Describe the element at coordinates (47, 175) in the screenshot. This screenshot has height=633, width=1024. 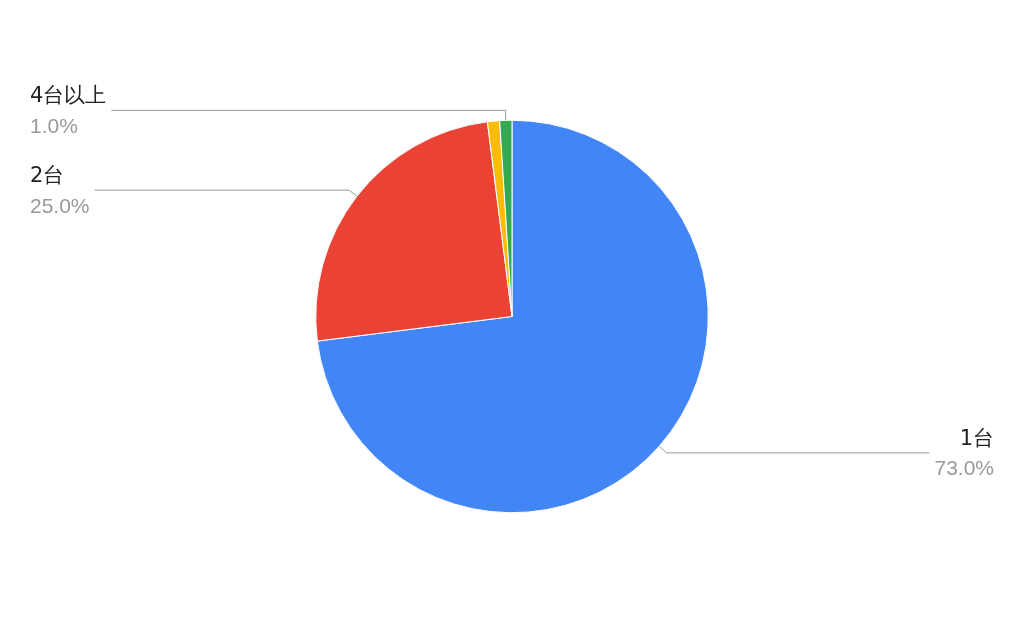
I see `slice-label: 2台` at that location.